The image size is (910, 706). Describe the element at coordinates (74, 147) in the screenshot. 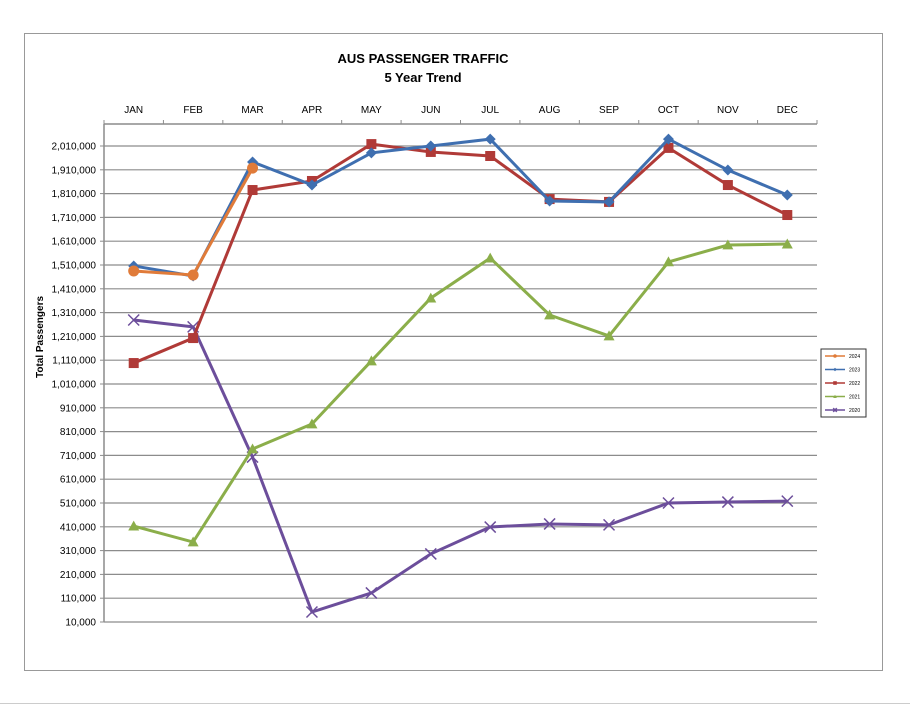

I see `y-tick-label: 2,010,000` at that location.